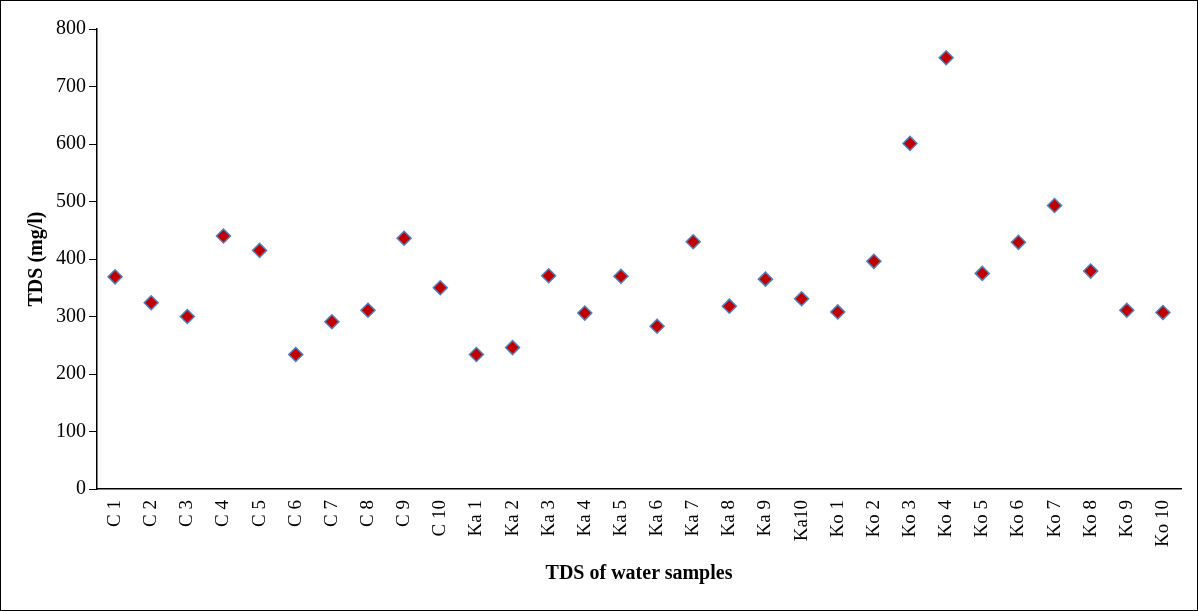  What do you see at coordinates (294, 513) in the screenshot?
I see `x-tick-label: C 6` at bounding box center [294, 513].